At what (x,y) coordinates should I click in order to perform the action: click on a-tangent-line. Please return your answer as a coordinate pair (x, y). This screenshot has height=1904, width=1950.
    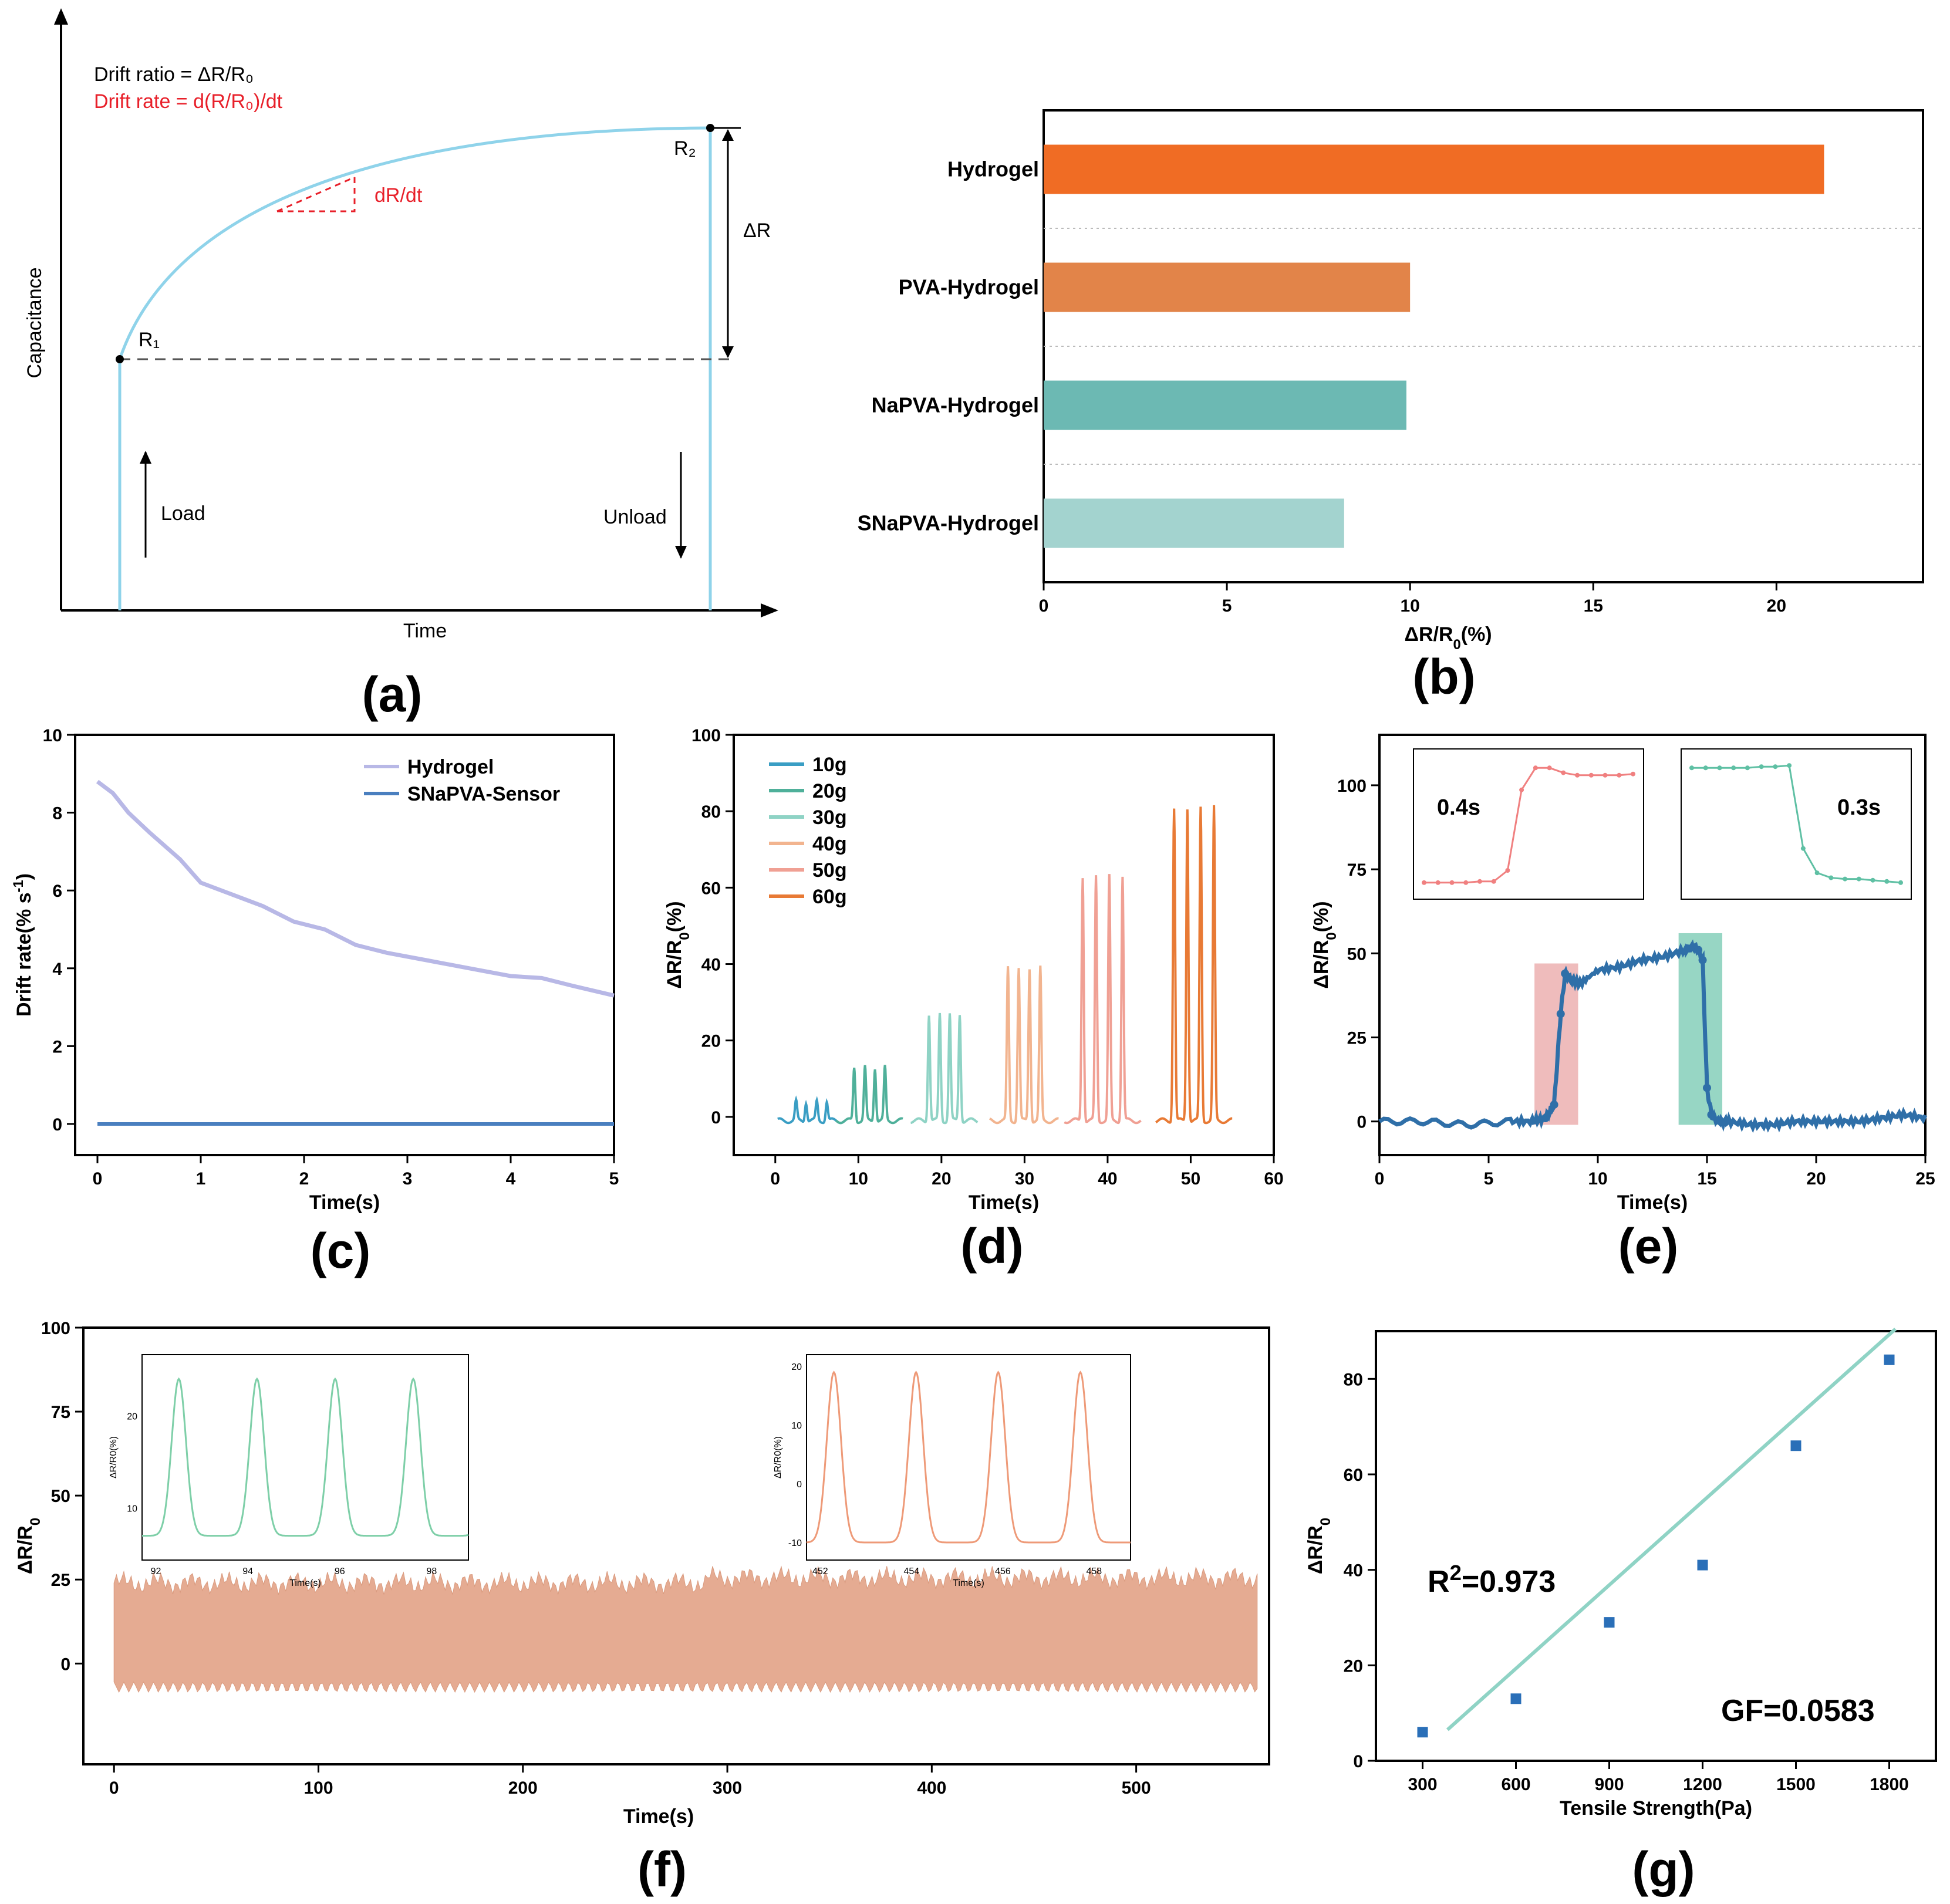
    Looking at the image, I should click on (315, 194).